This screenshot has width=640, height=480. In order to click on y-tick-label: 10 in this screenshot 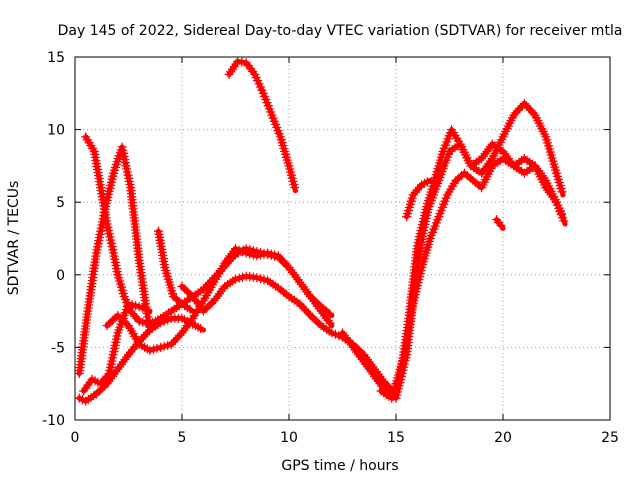, I will do `click(56, 131)`.